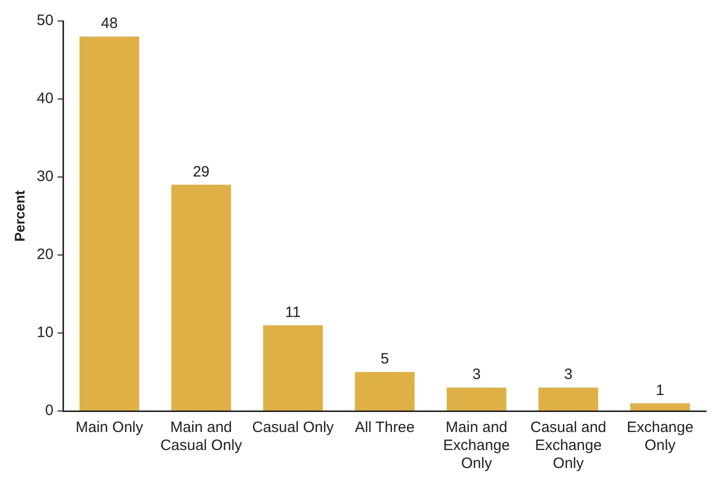  I want to click on y-tick-label: 50, so click(45, 21).